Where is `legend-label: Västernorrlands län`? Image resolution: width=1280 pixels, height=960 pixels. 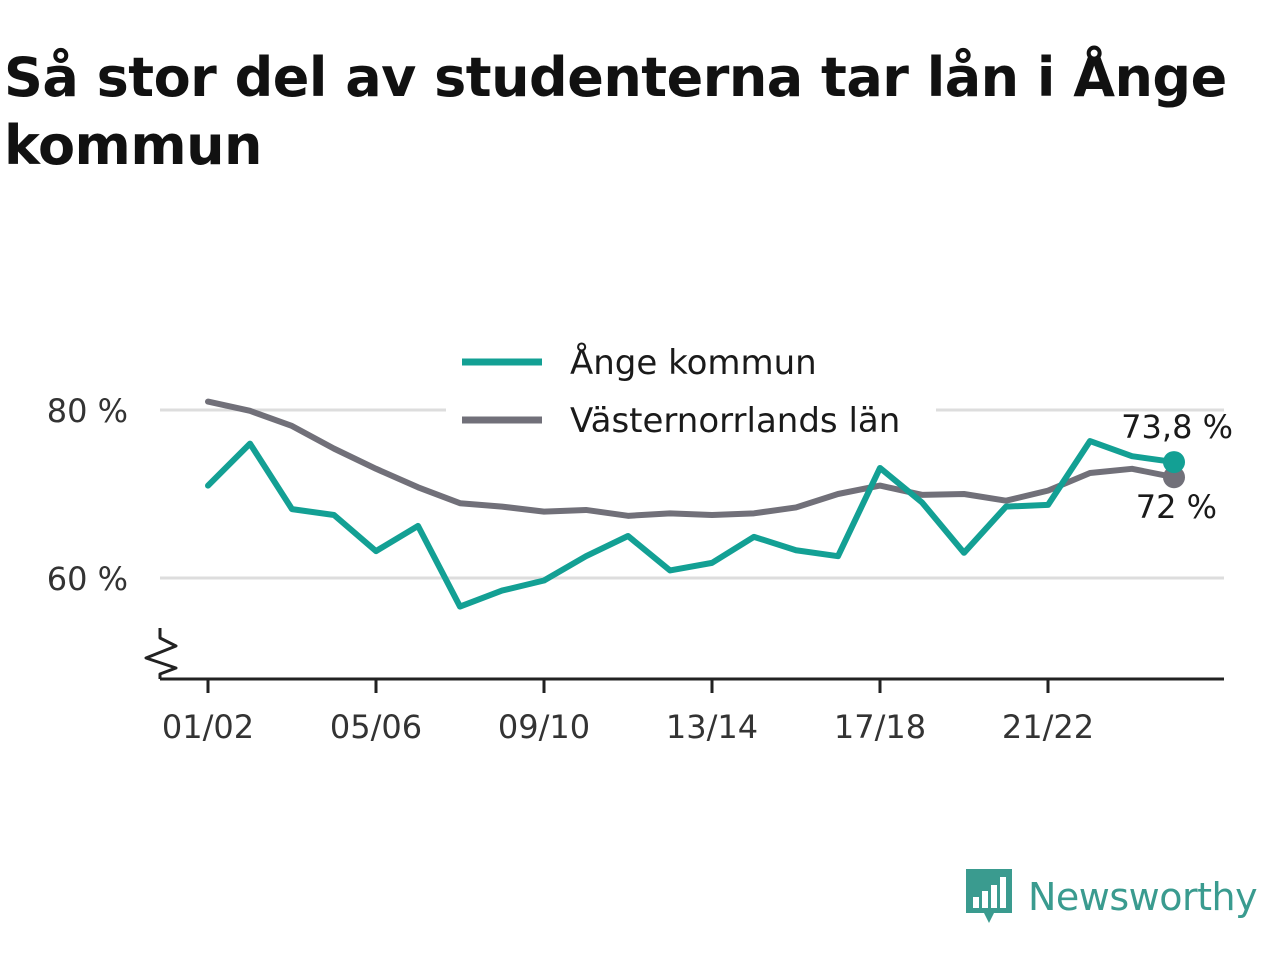
legend-label: Västernorrlands län is located at coordinates (735, 421).